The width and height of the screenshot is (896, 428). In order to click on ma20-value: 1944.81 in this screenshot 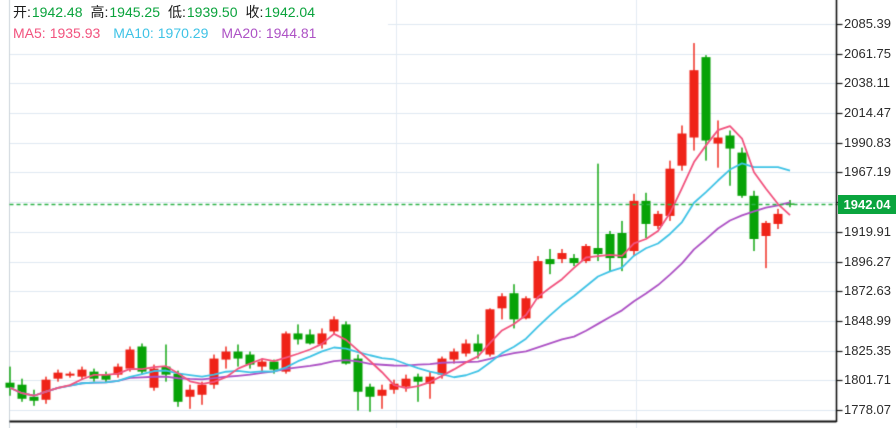, I will do `click(291, 33)`.